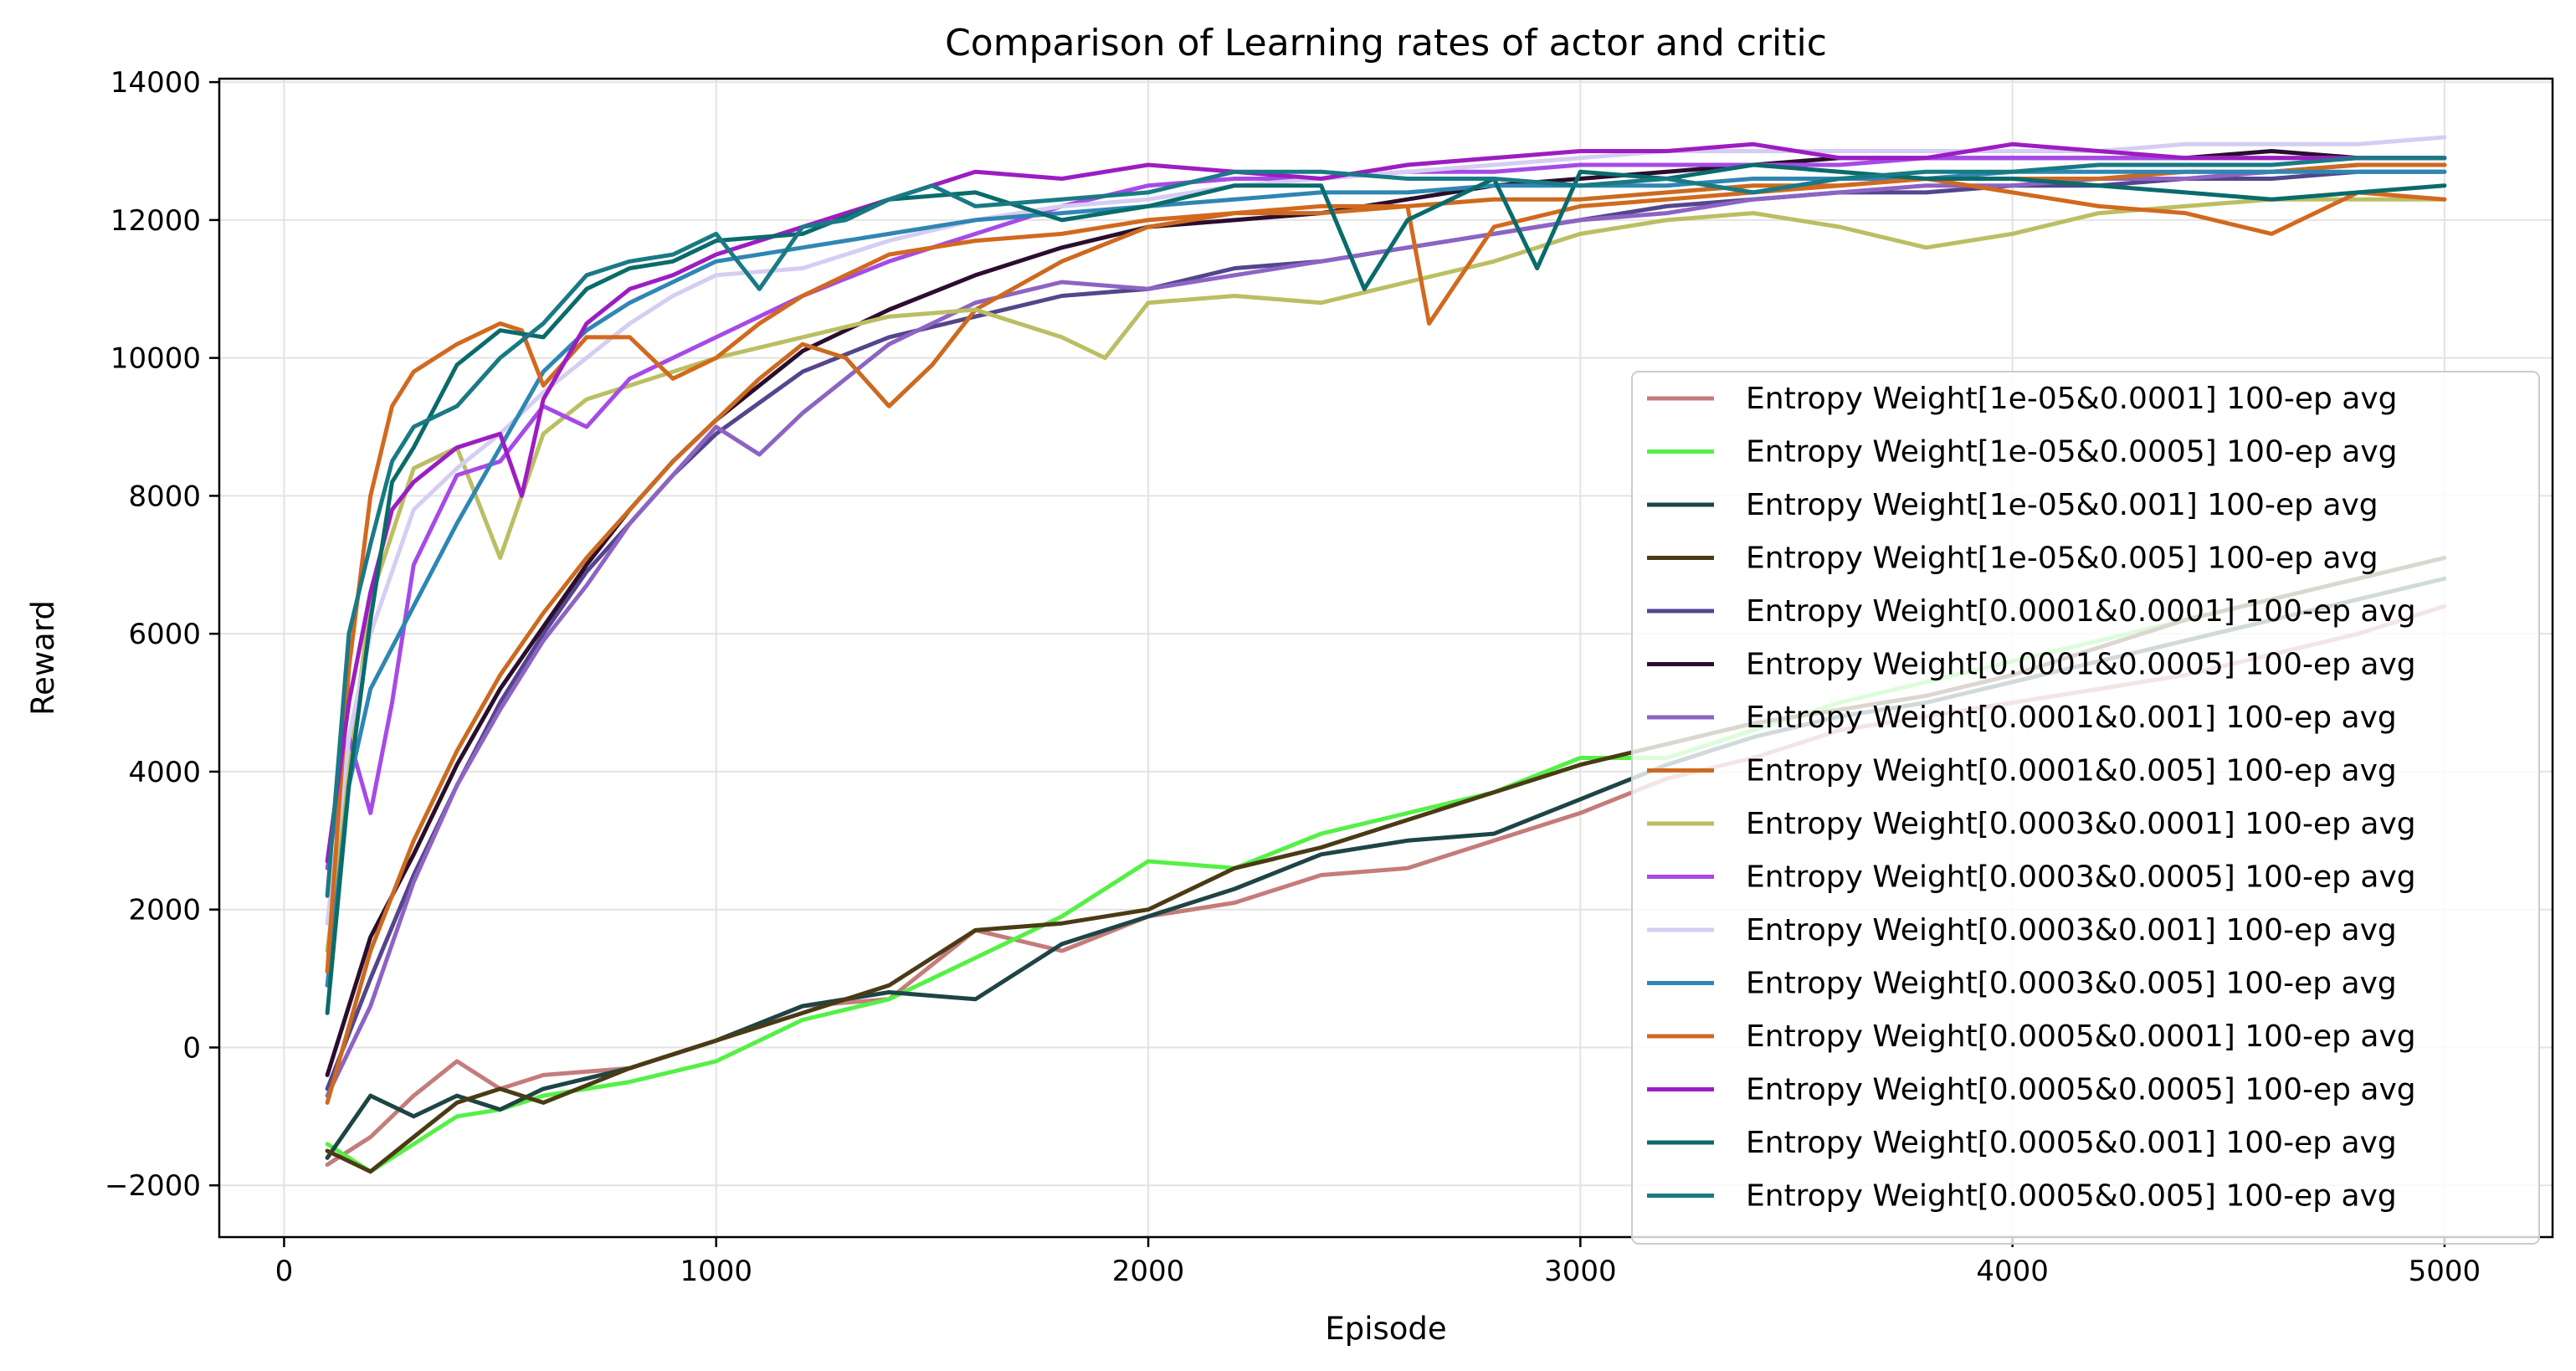  Describe the element at coordinates (2081, 824) in the screenshot. I see `legend-label: Entropy Weight[0.0003&0.0001] 100-ep avg` at that location.